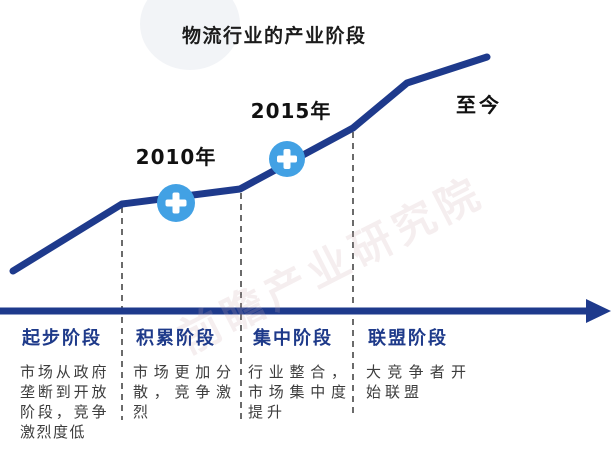 This screenshot has width=612, height=452. I want to click on stage-name-alliance: 联盟阶段, so click(408, 338).